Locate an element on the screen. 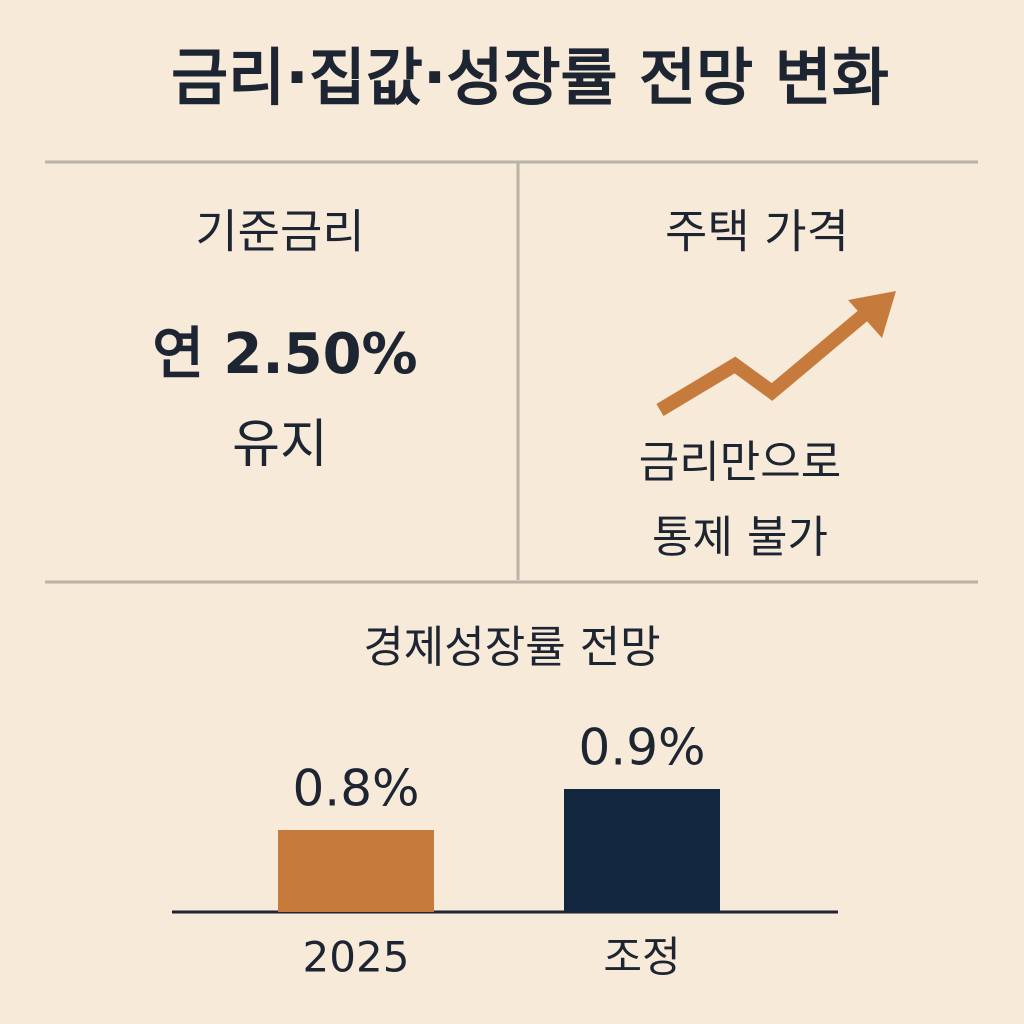 The image size is (1024, 1024). x-tick-label: 조정 is located at coordinates (641, 957).